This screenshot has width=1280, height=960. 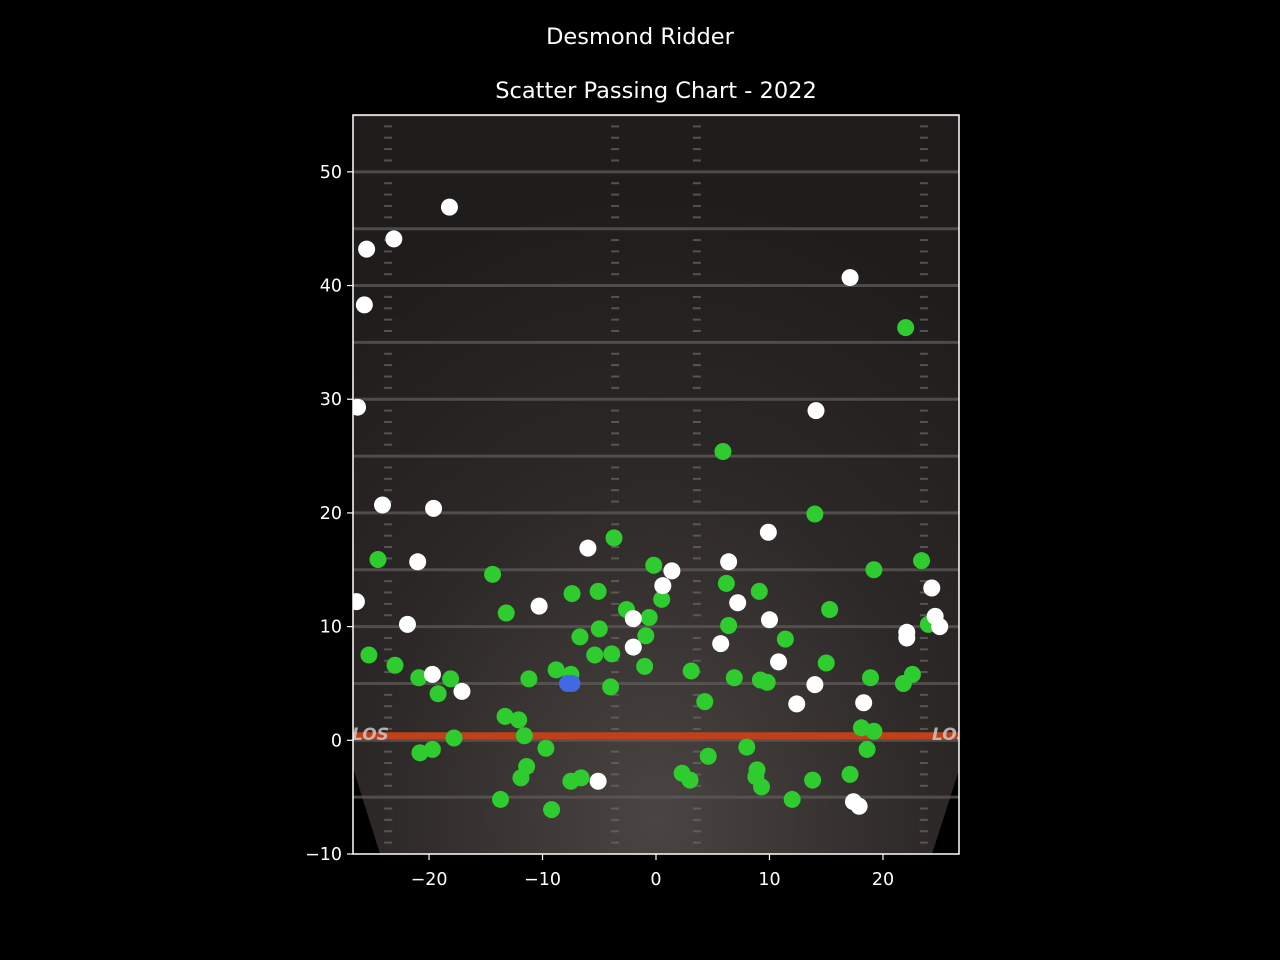 I want to click on x-tick-label: −10, so click(x=542, y=880).